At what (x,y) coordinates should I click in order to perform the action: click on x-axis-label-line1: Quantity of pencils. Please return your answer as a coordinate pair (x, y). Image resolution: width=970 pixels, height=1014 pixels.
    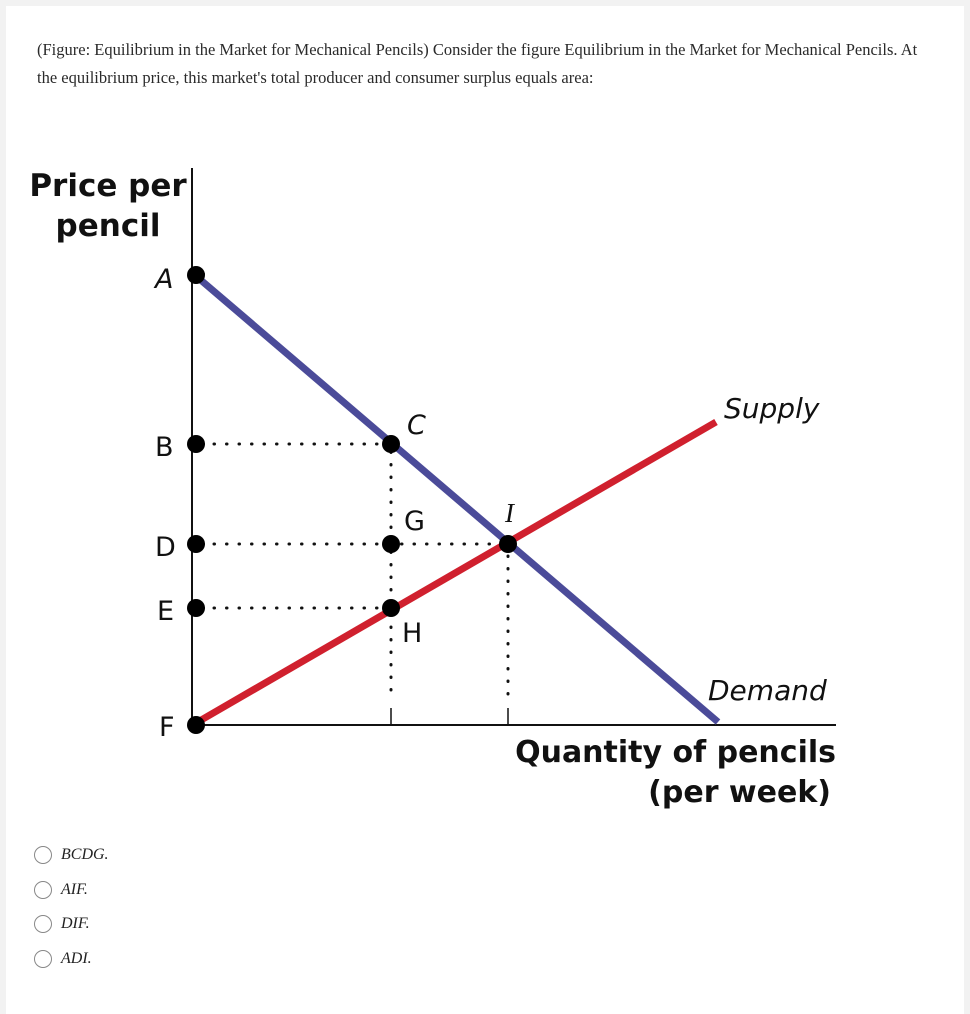
    Looking at the image, I should click on (675, 752).